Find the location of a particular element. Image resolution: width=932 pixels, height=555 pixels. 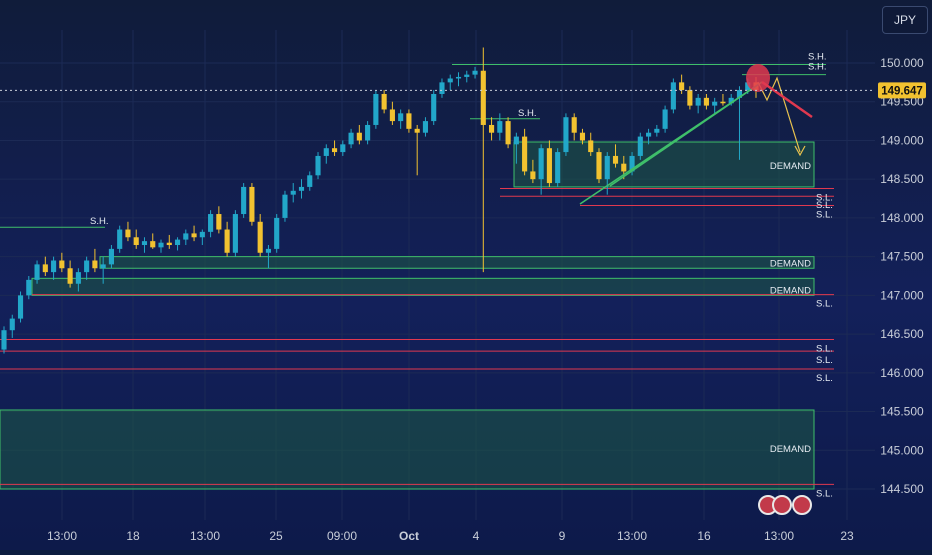

price-tick-label: 147.500 is located at coordinates (902, 257).